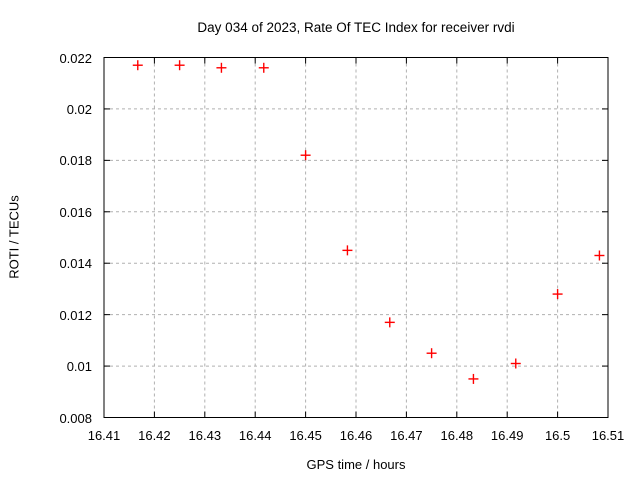 The image size is (640, 480). What do you see at coordinates (75, 161) in the screenshot?
I see `y-tick-label: 0.018` at bounding box center [75, 161].